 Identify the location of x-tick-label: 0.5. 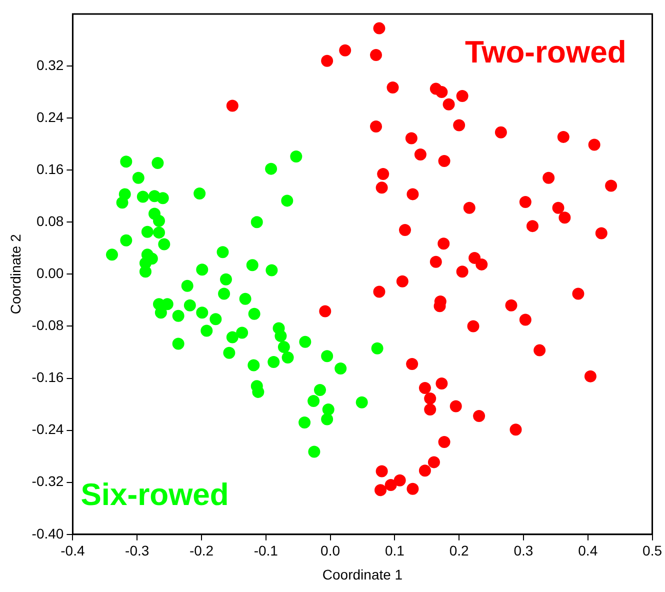
(652, 550).